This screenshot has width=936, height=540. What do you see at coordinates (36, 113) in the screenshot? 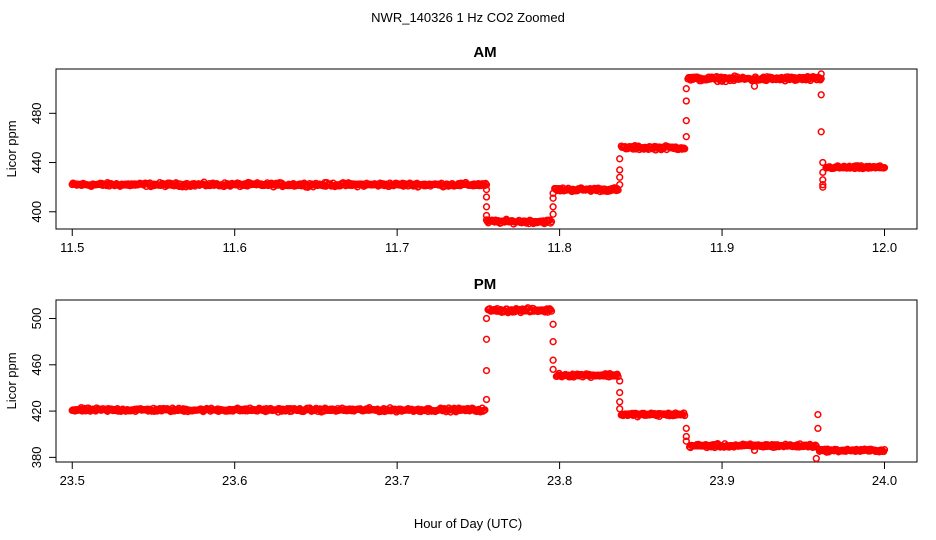
I see `am-y-tick-label: 480` at bounding box center [36, 113].